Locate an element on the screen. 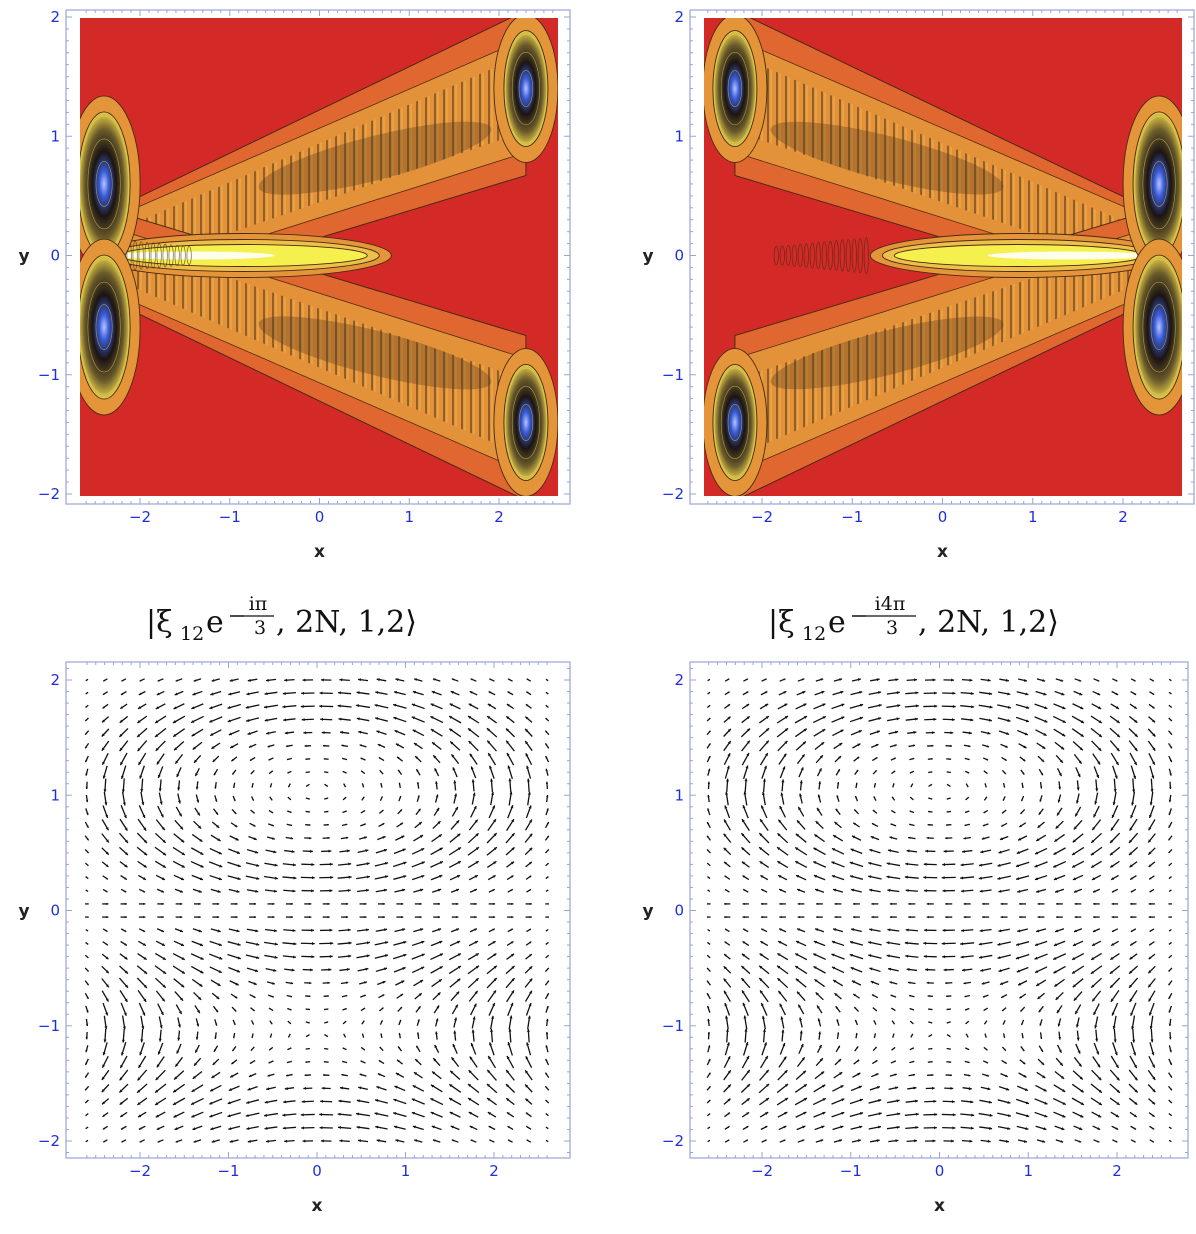 The width and height of the screenshot is (1196, 1234). lobe-fringe is located at coordinates (183, 255).